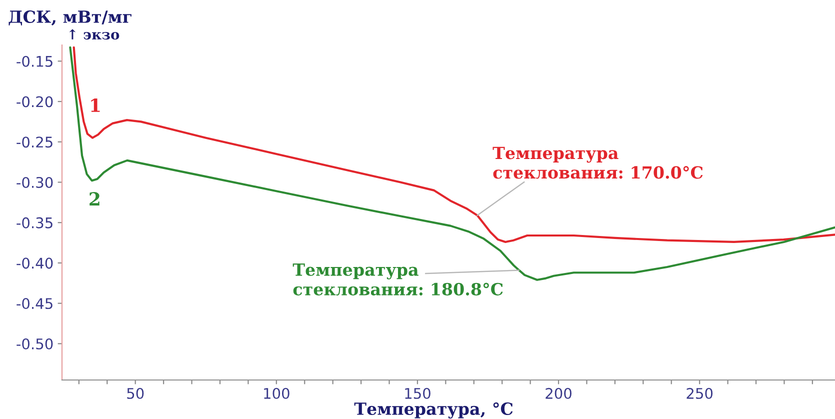 The image size is (835, 419). I want to click on y-tick-label: -0.20, so click(34, 102).